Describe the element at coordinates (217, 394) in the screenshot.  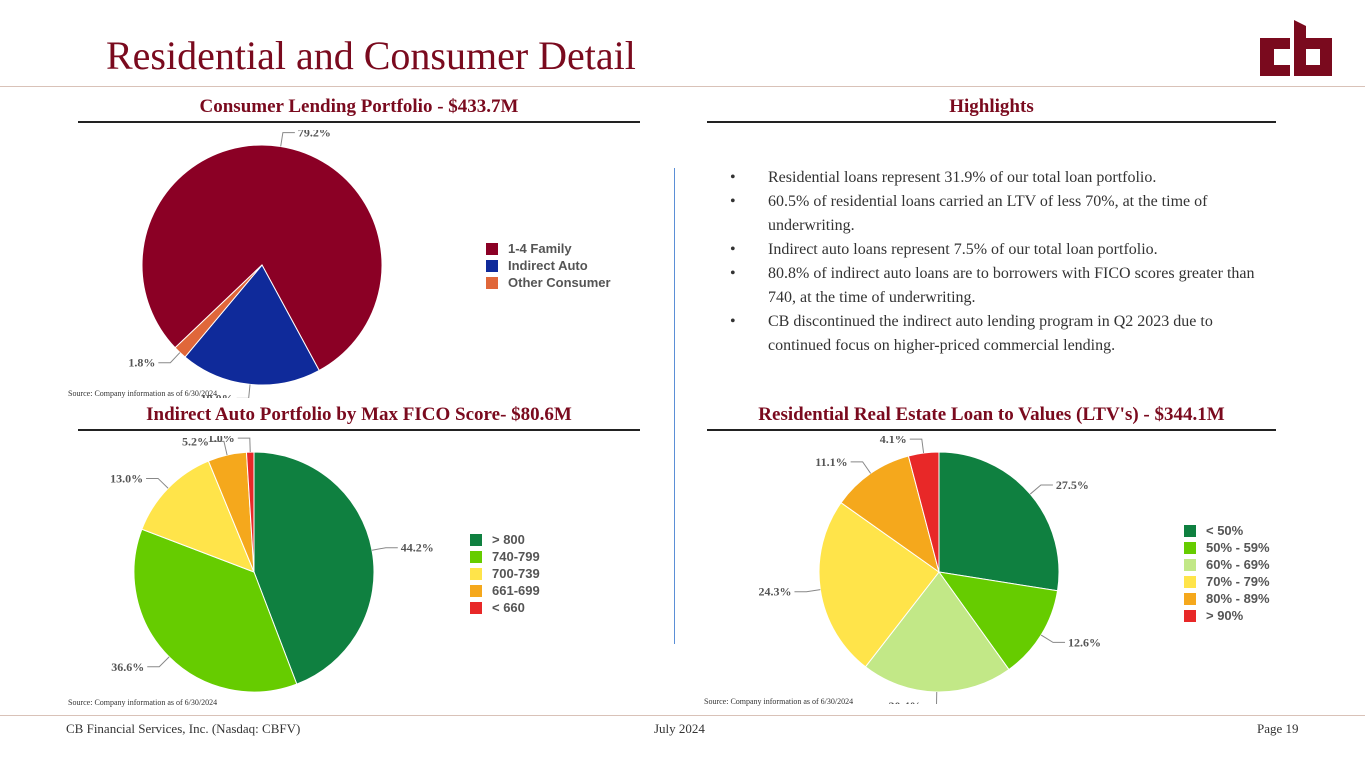
I see `consumer-data-label-1: 19.0%` at that location.